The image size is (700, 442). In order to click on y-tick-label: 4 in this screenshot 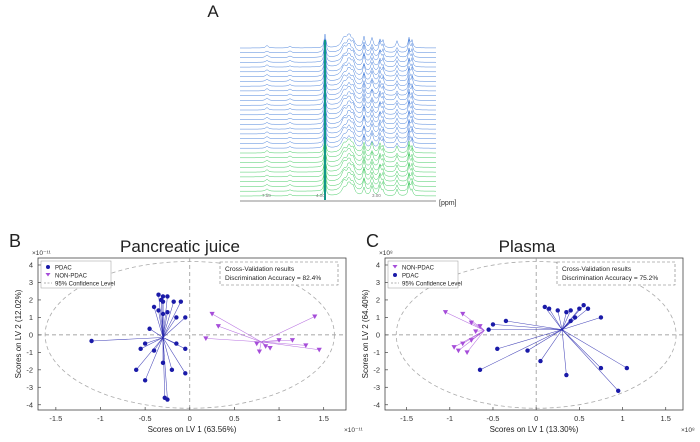, I will do `click(378, 264)`.